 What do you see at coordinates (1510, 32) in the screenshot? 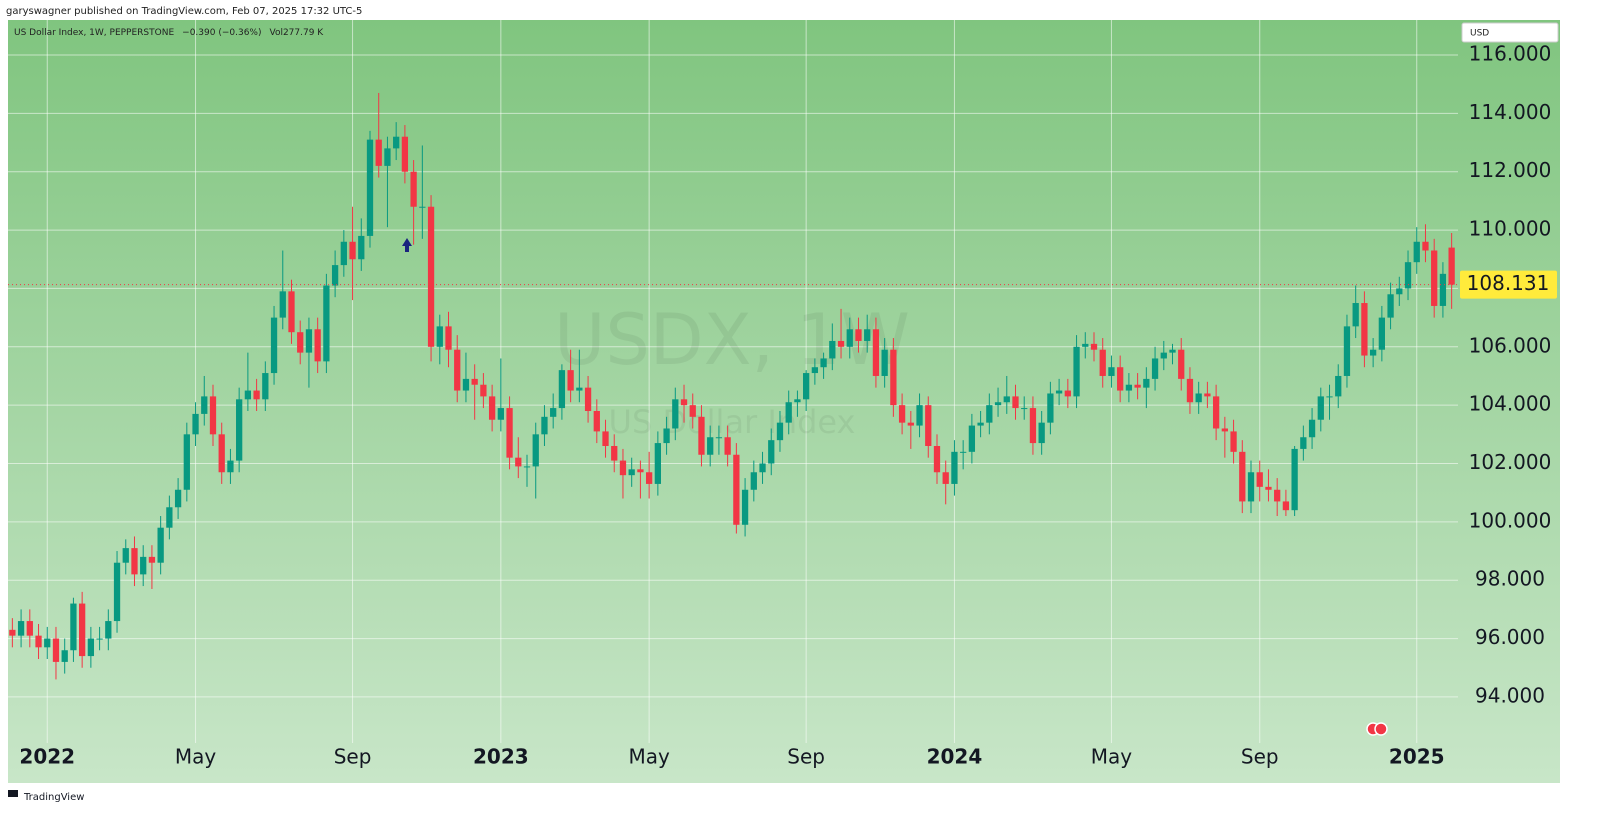
I see `currency-box` at bounding box center [1510, 32].